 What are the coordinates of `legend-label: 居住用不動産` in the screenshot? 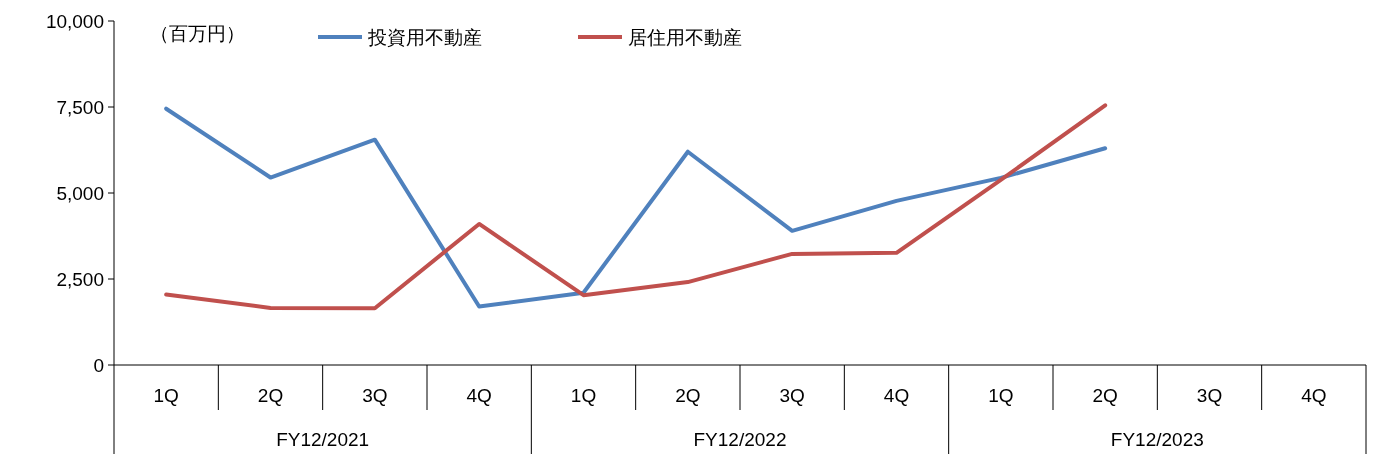 It's located at (685, 37).